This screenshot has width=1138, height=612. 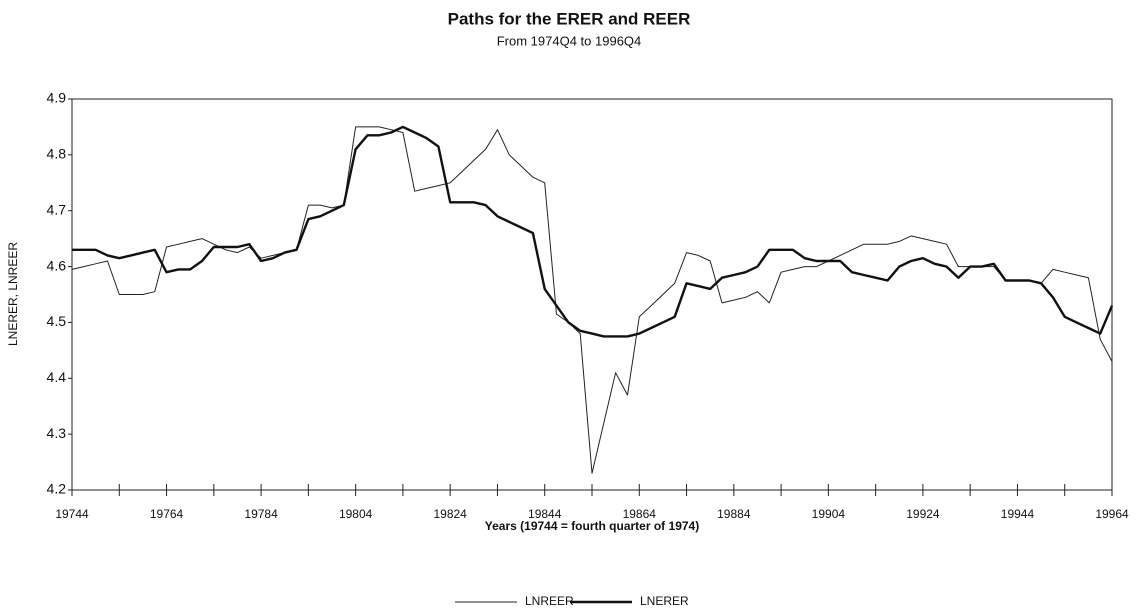 I want to click on x-tick-label: 19904, so click(x=829, y=514).